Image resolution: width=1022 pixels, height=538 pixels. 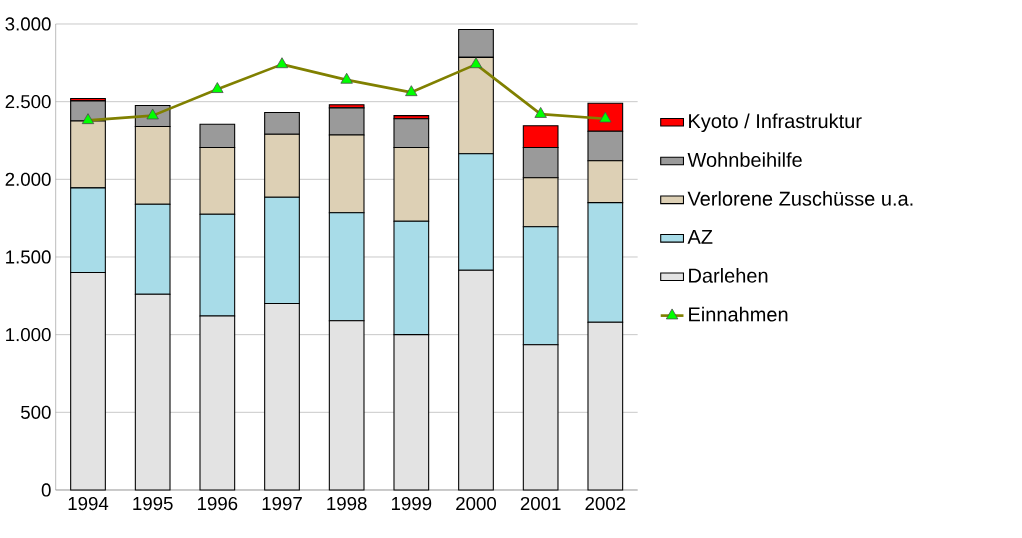 What do you see at coordinates (605, 503) in the screenshot?
I see `x-tick-label: 2002` at bounding box center [605, 503].